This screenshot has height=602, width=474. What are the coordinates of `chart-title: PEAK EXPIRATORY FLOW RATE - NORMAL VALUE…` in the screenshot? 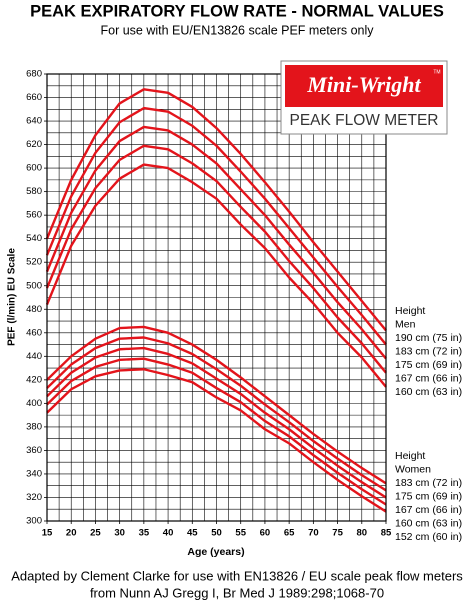 It's located at (237, 11).